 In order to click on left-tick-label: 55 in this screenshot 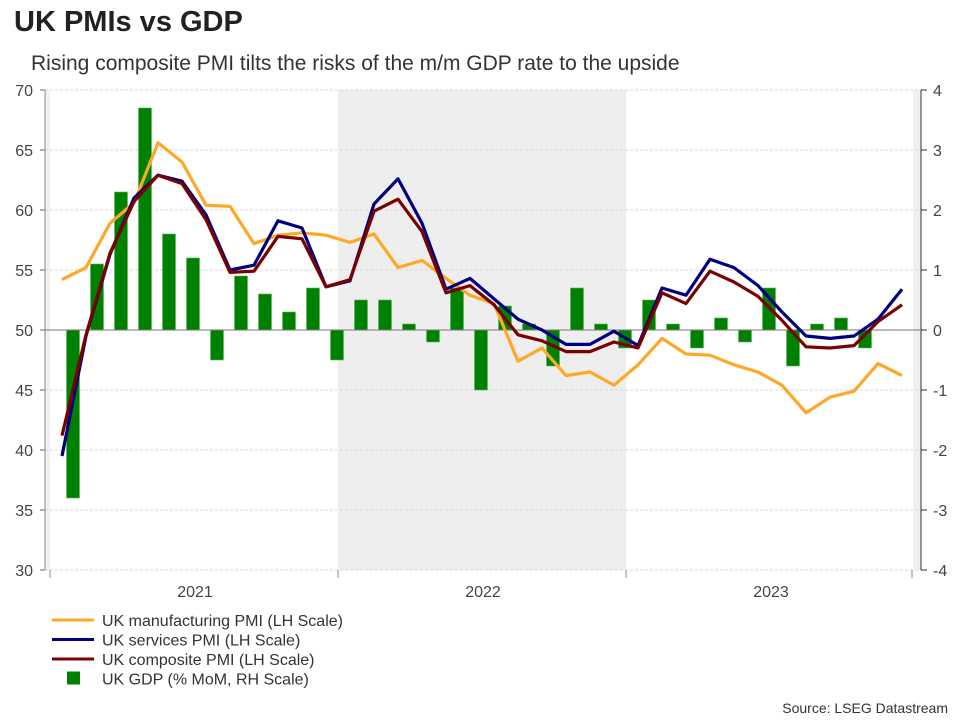, I will do `click(24, 271)`.